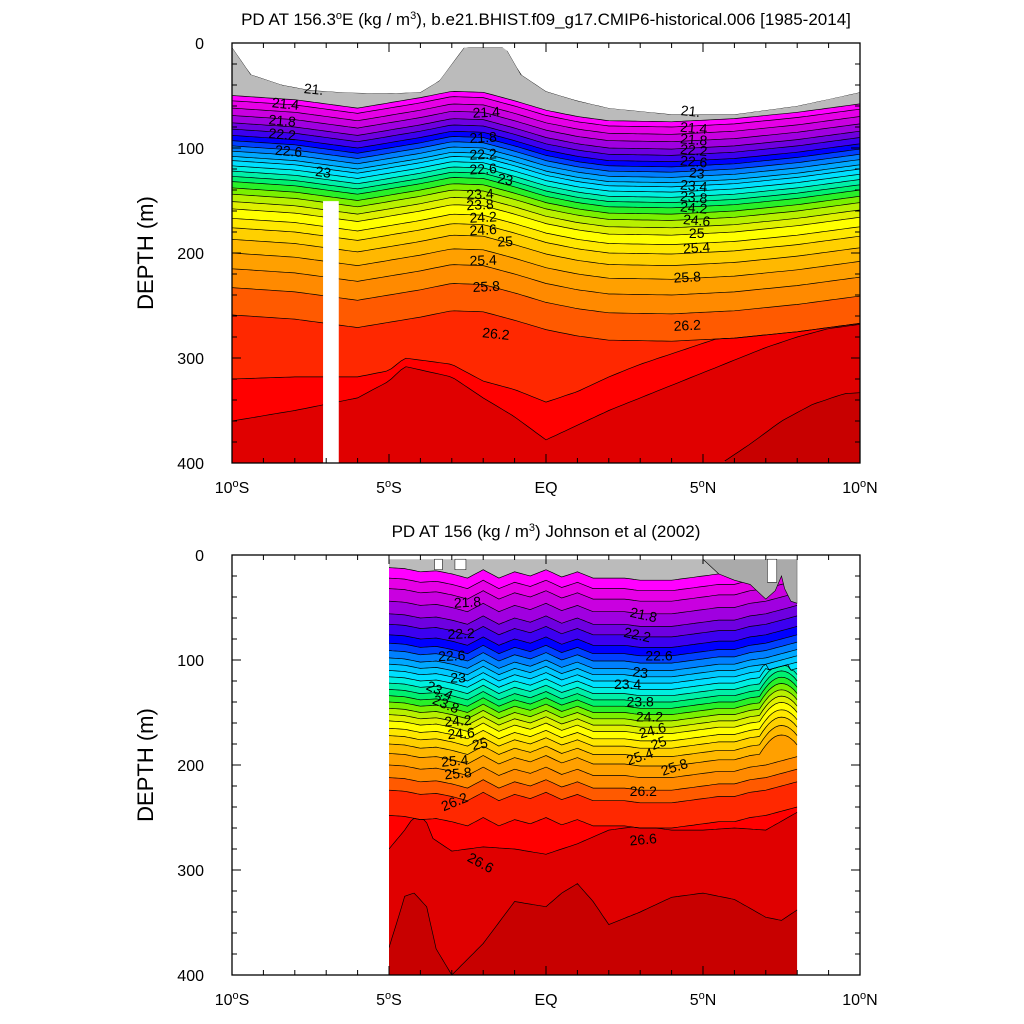  What do you see at coordinates (546, 531) in the screenshot?
I see `panel-observed-title: PD AT 156 (kg / m3) Johnson et al (2002)` at bounding box center [546, 531].